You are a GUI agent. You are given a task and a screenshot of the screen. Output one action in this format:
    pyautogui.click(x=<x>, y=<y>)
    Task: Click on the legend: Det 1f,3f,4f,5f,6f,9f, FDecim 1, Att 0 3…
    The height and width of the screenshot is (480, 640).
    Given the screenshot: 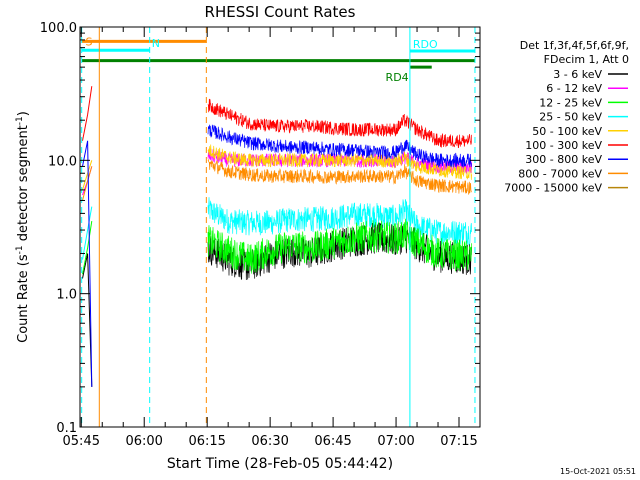 What is the action you would take?
    pyautogui.click(x=566, y=117)
    